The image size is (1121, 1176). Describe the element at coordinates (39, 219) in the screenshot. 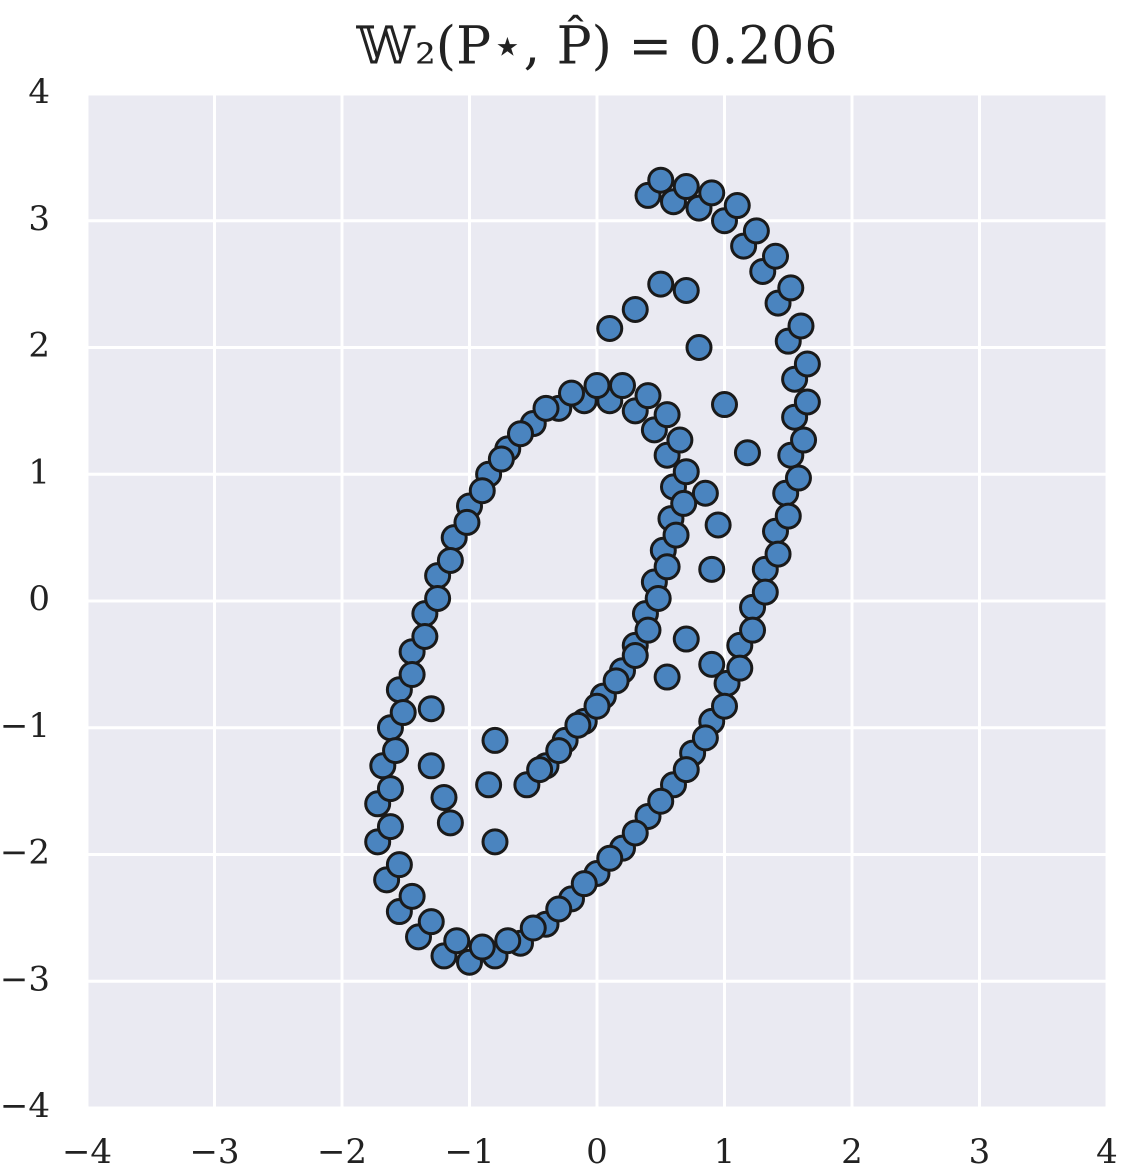

I see `y-tick-label: 3` at that location.